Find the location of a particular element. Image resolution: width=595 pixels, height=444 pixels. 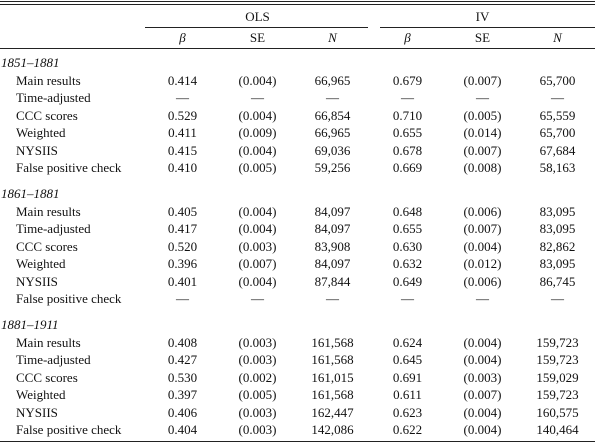

group-header: OLS is located at coordinates (257, 16).